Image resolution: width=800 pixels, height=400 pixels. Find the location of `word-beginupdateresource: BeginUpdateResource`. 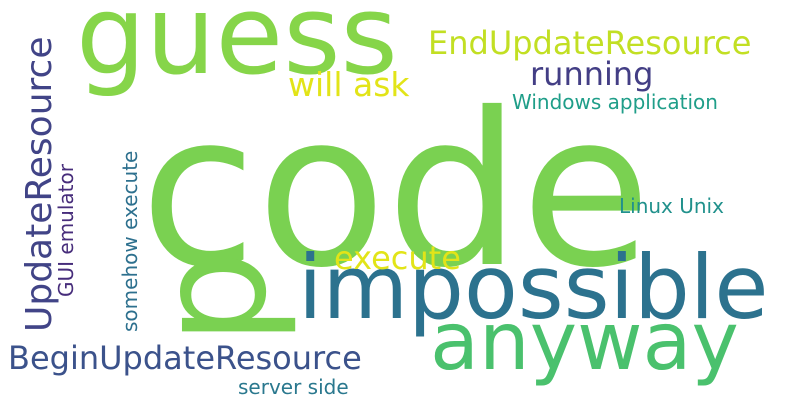

word-beginupdateresource: BeginUpdateResource is located at coordinates (185, 358).